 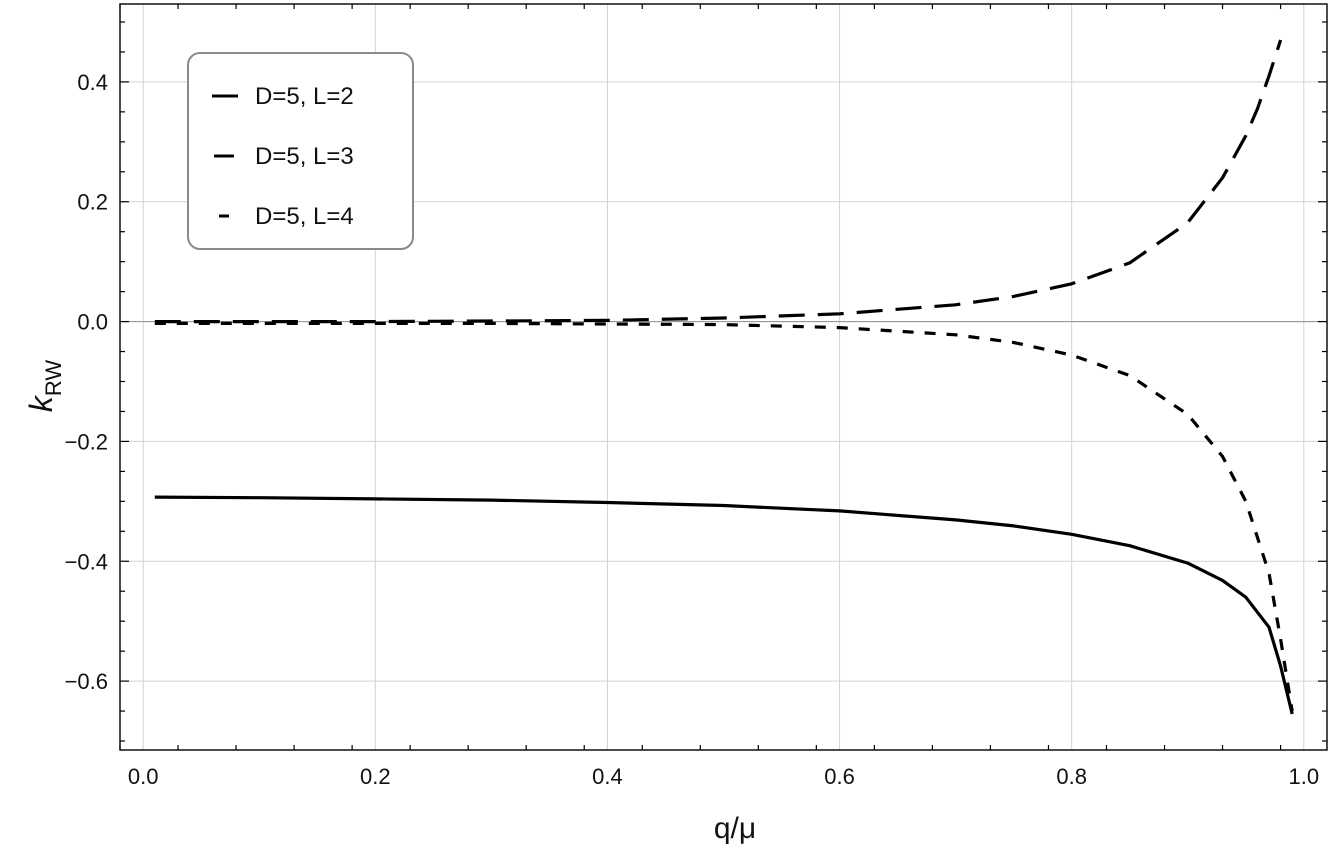 What do you see at coordinates (92, 322) in the screenshot?
I see `y-tick-label: 0.0` at bounding box center [92, 322].